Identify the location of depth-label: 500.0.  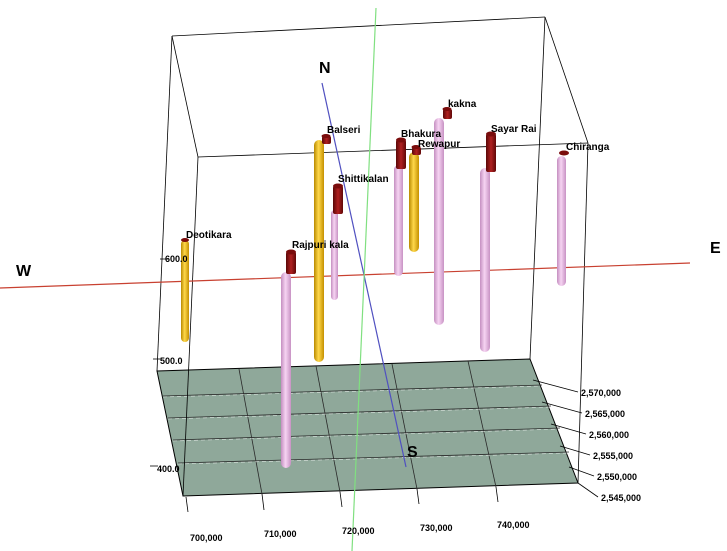
(171, 361).